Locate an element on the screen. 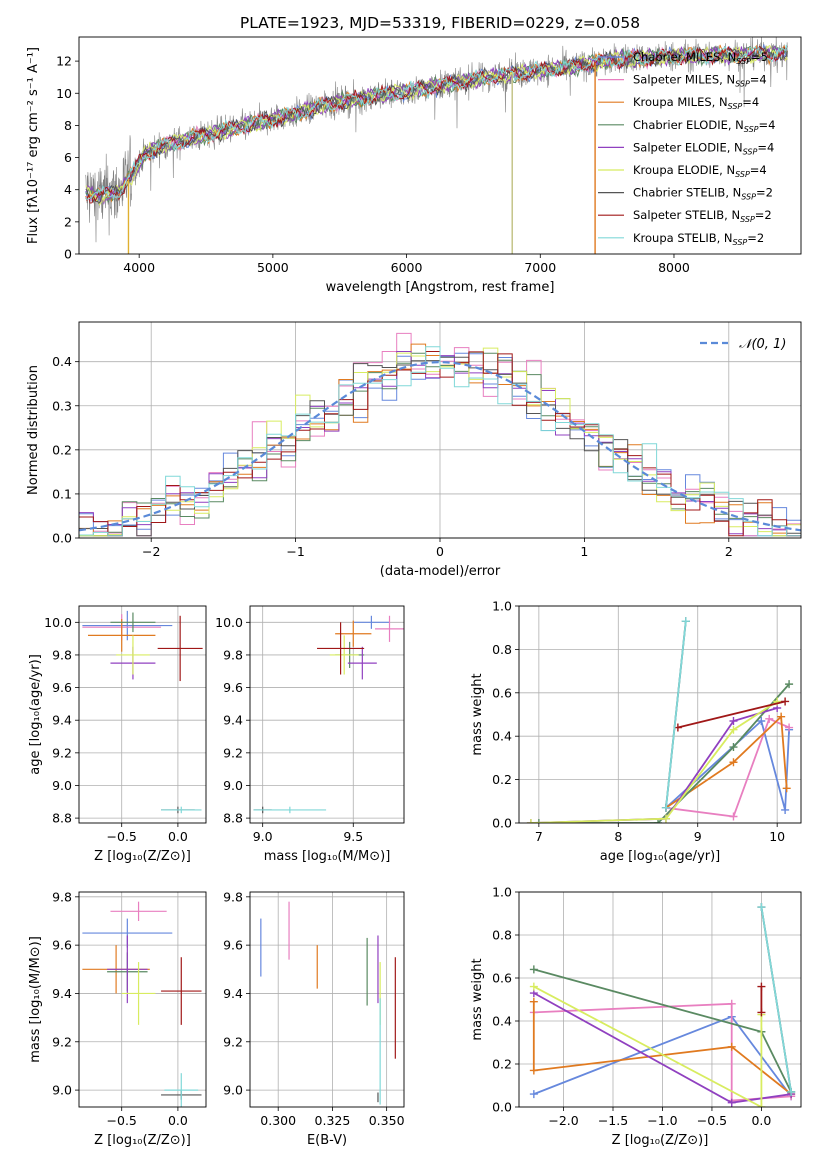 The image size is (819, 1170). x-tick-label: 2 is located at coordinates (729, 551).